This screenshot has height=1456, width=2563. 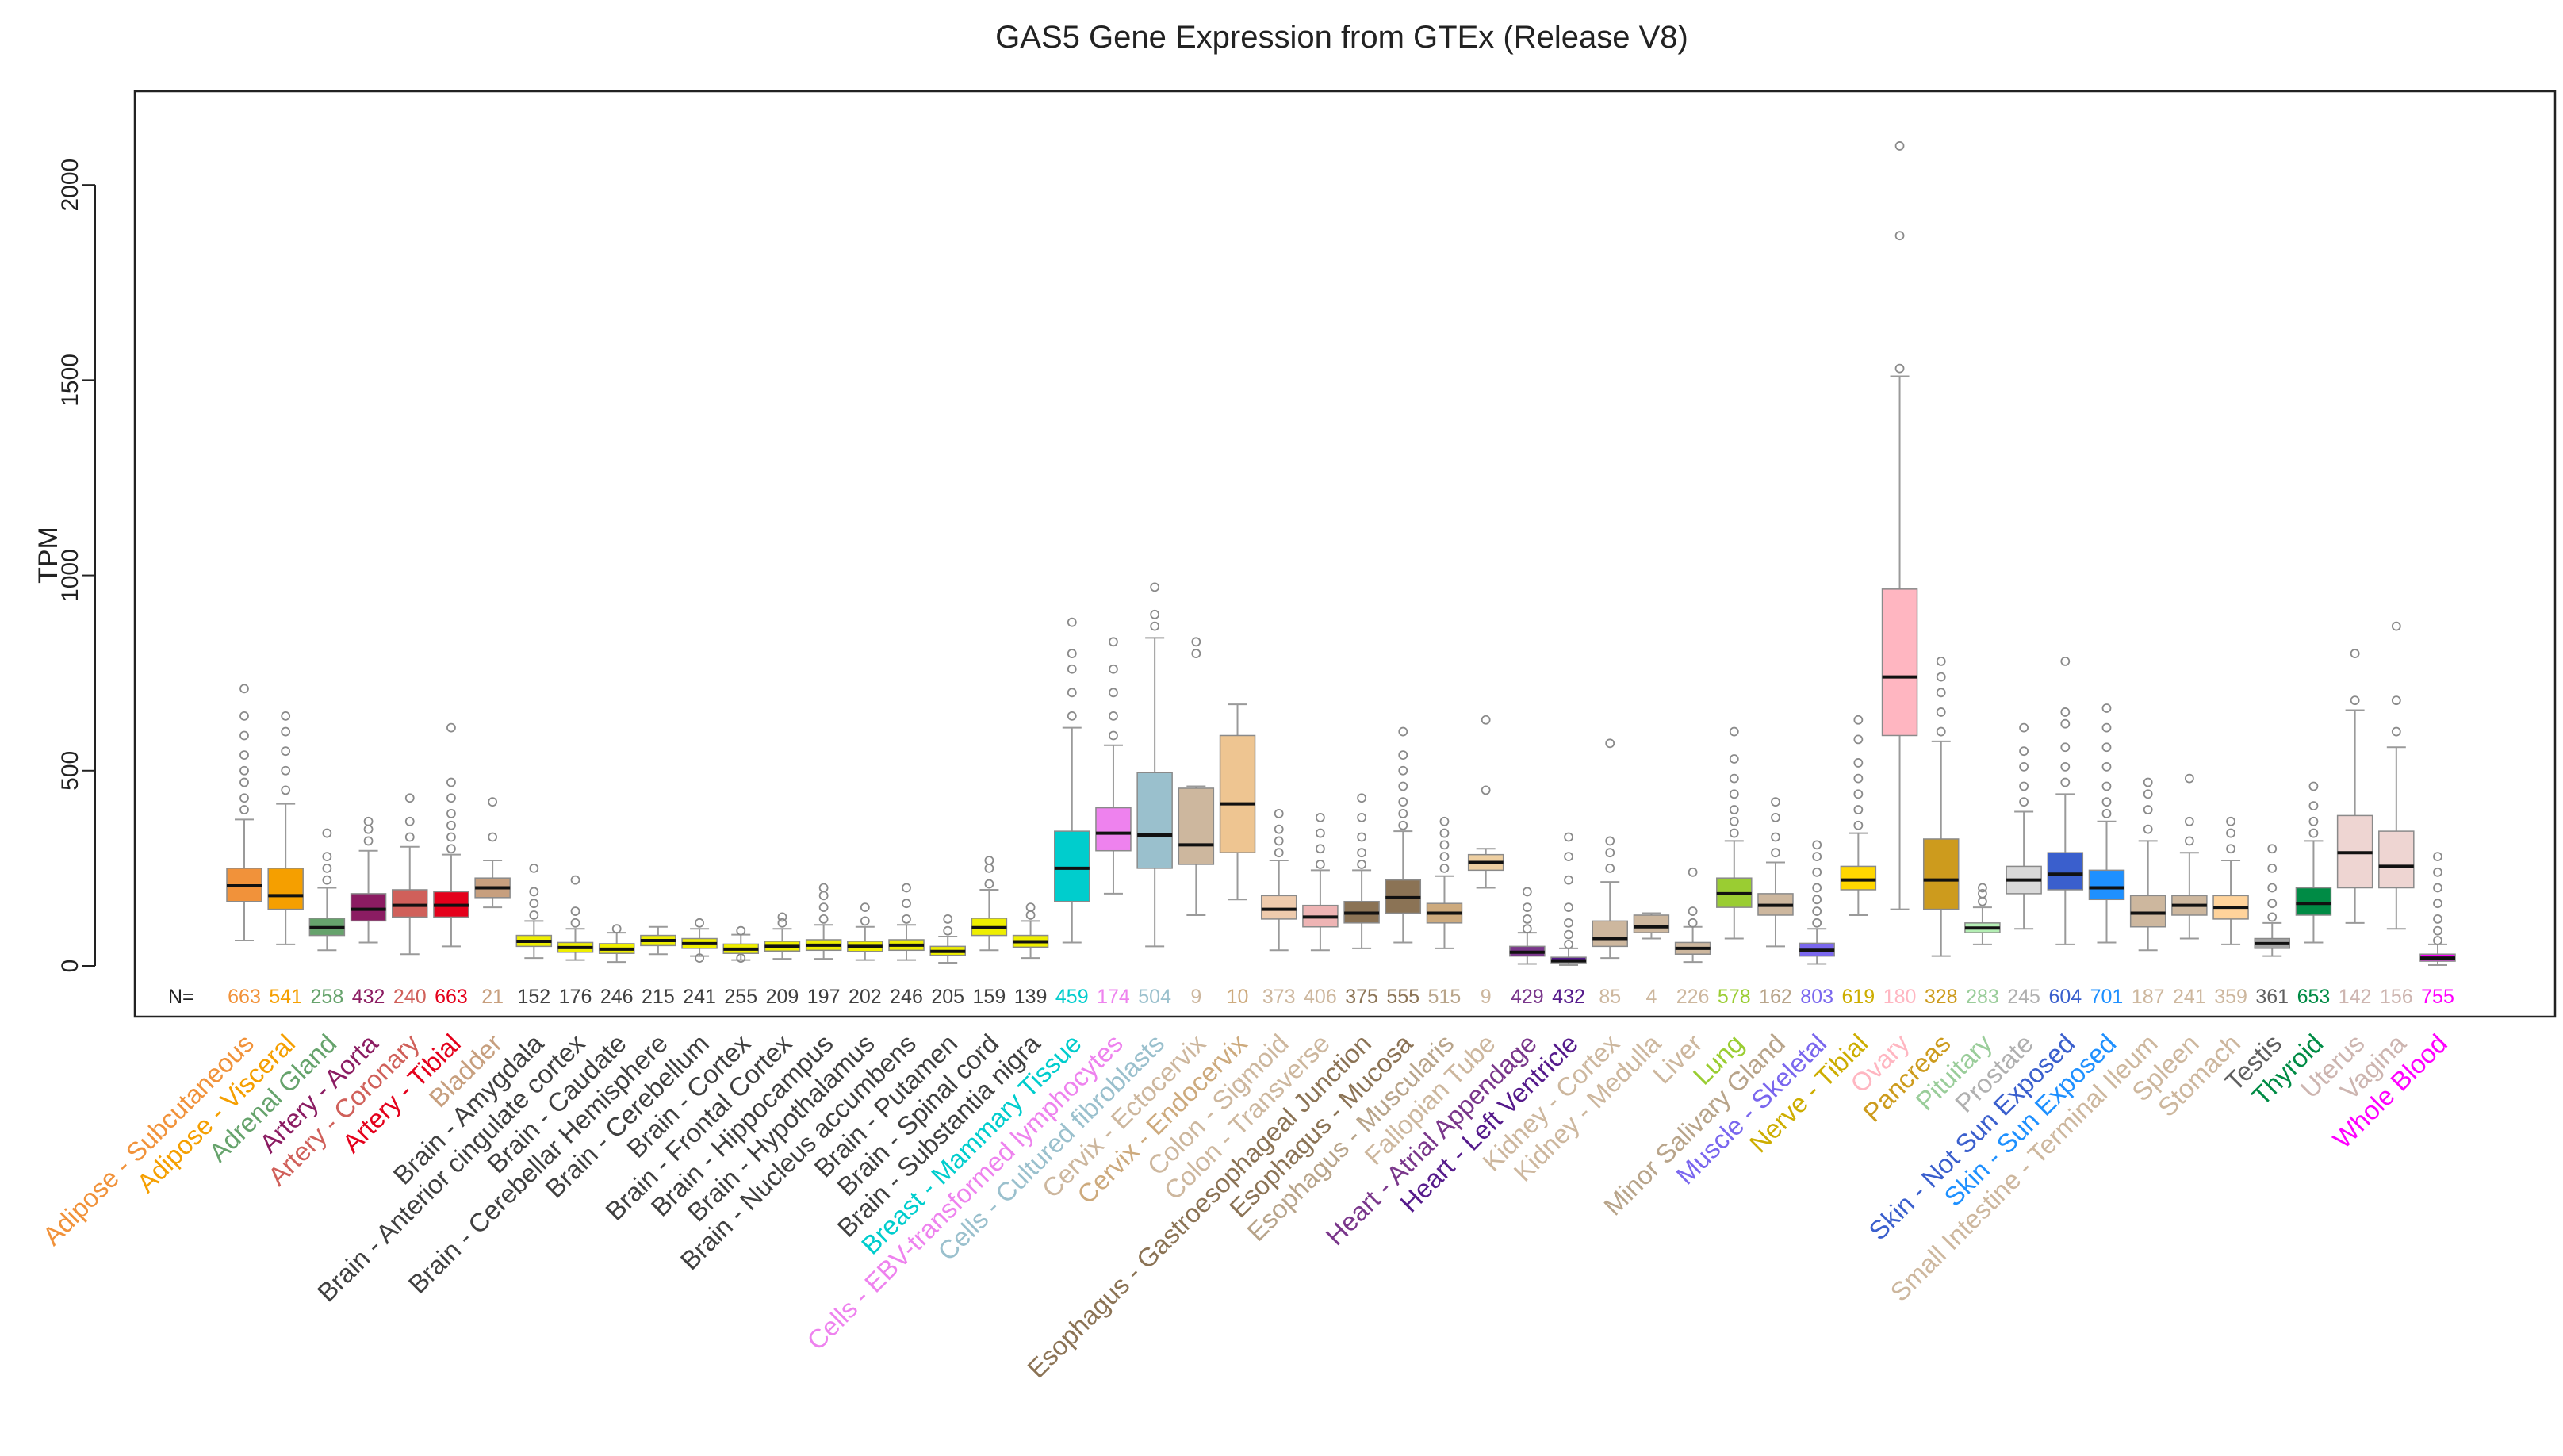 I want to click on n-count-label: 245, so click(x=2023, y=997).